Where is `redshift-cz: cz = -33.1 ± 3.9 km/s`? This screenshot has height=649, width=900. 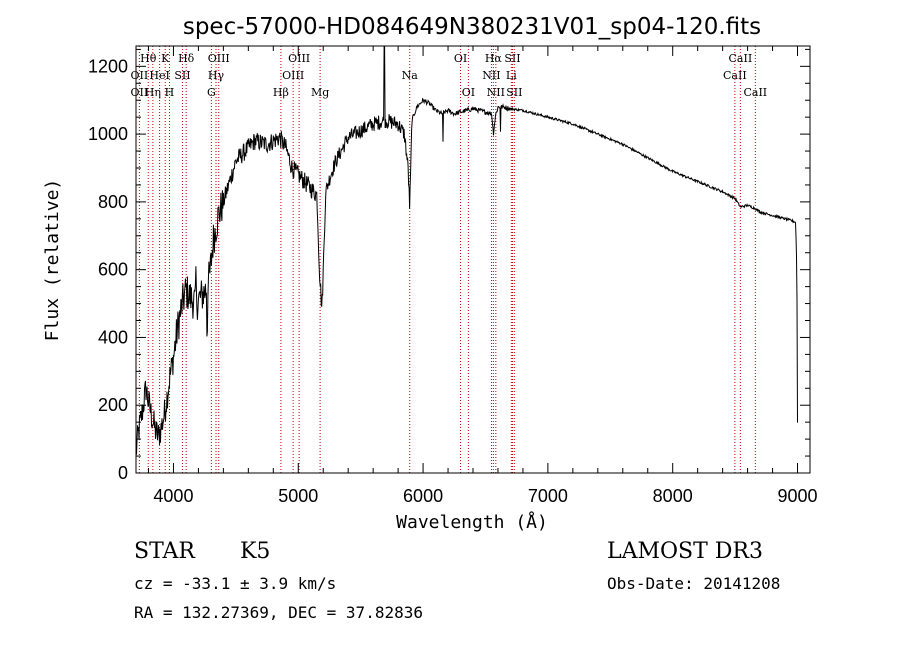 redshift-cz: cz = -33.1 ± 3.9 km/s is located at coordinates (235, 583).